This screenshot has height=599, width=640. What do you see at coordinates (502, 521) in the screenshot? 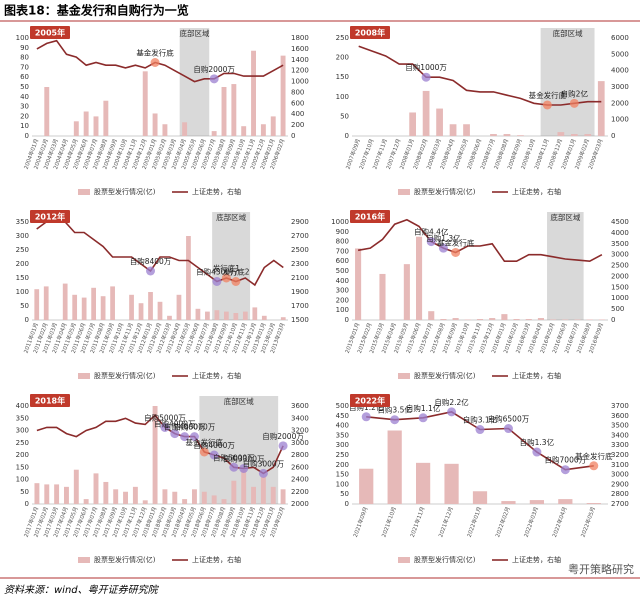
I see `x-tick-label: 2022年02月` at bounding box center [502, 521].